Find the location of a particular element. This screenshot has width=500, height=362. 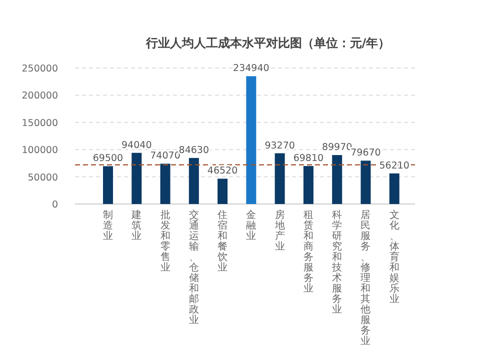

x-tick-label: 金融业 is located at coordinates (251, 225).